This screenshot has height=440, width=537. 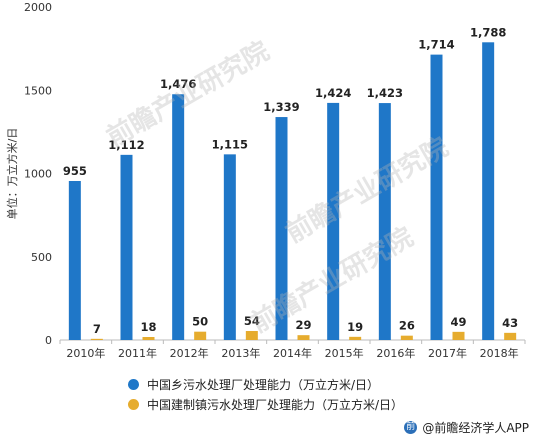 I want to click on app-logo-icon: 前, so click(x=411, y=427).